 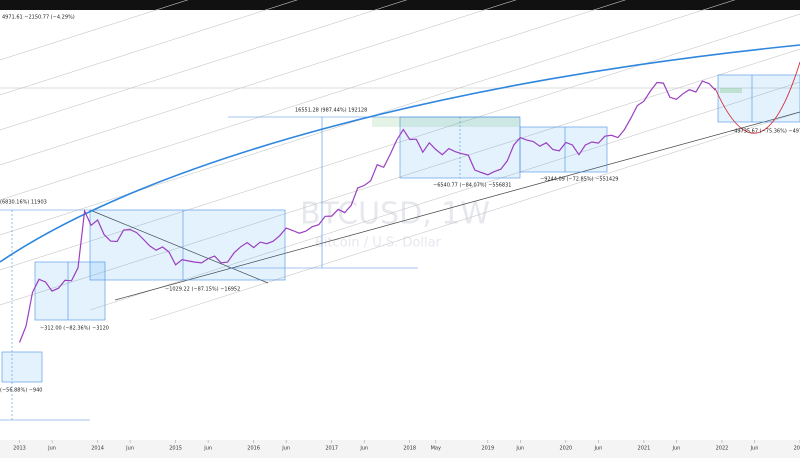 What do you see at coordinates (378, 243) in the screenshot?
I see `watermark-subtitle: Bitcoin / U.S. Dollar` at bounding box center [378, 243].